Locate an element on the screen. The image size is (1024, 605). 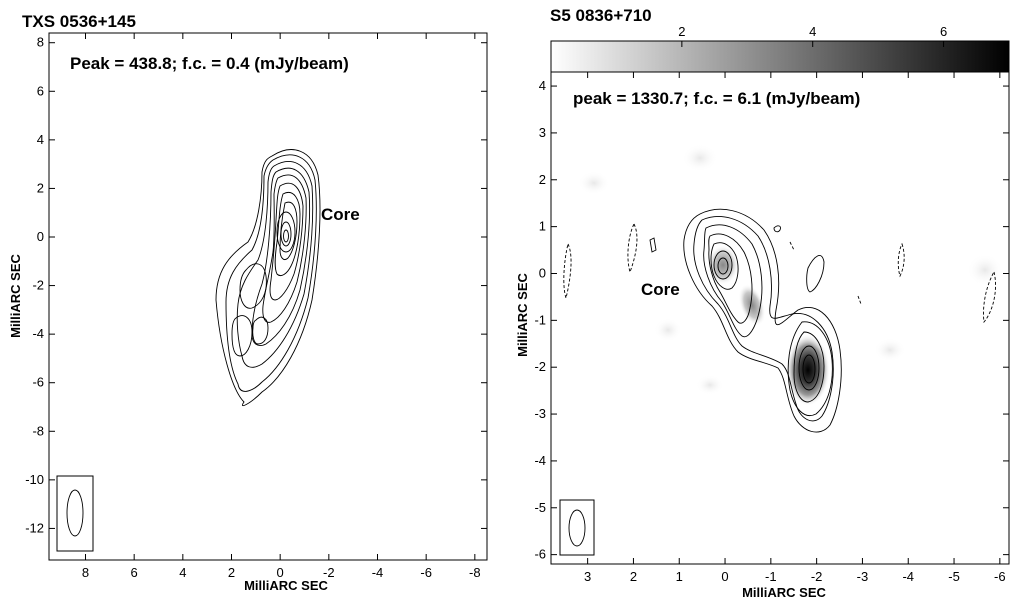
right-y-tick-label: -1 is located at coordinates (540, 319).